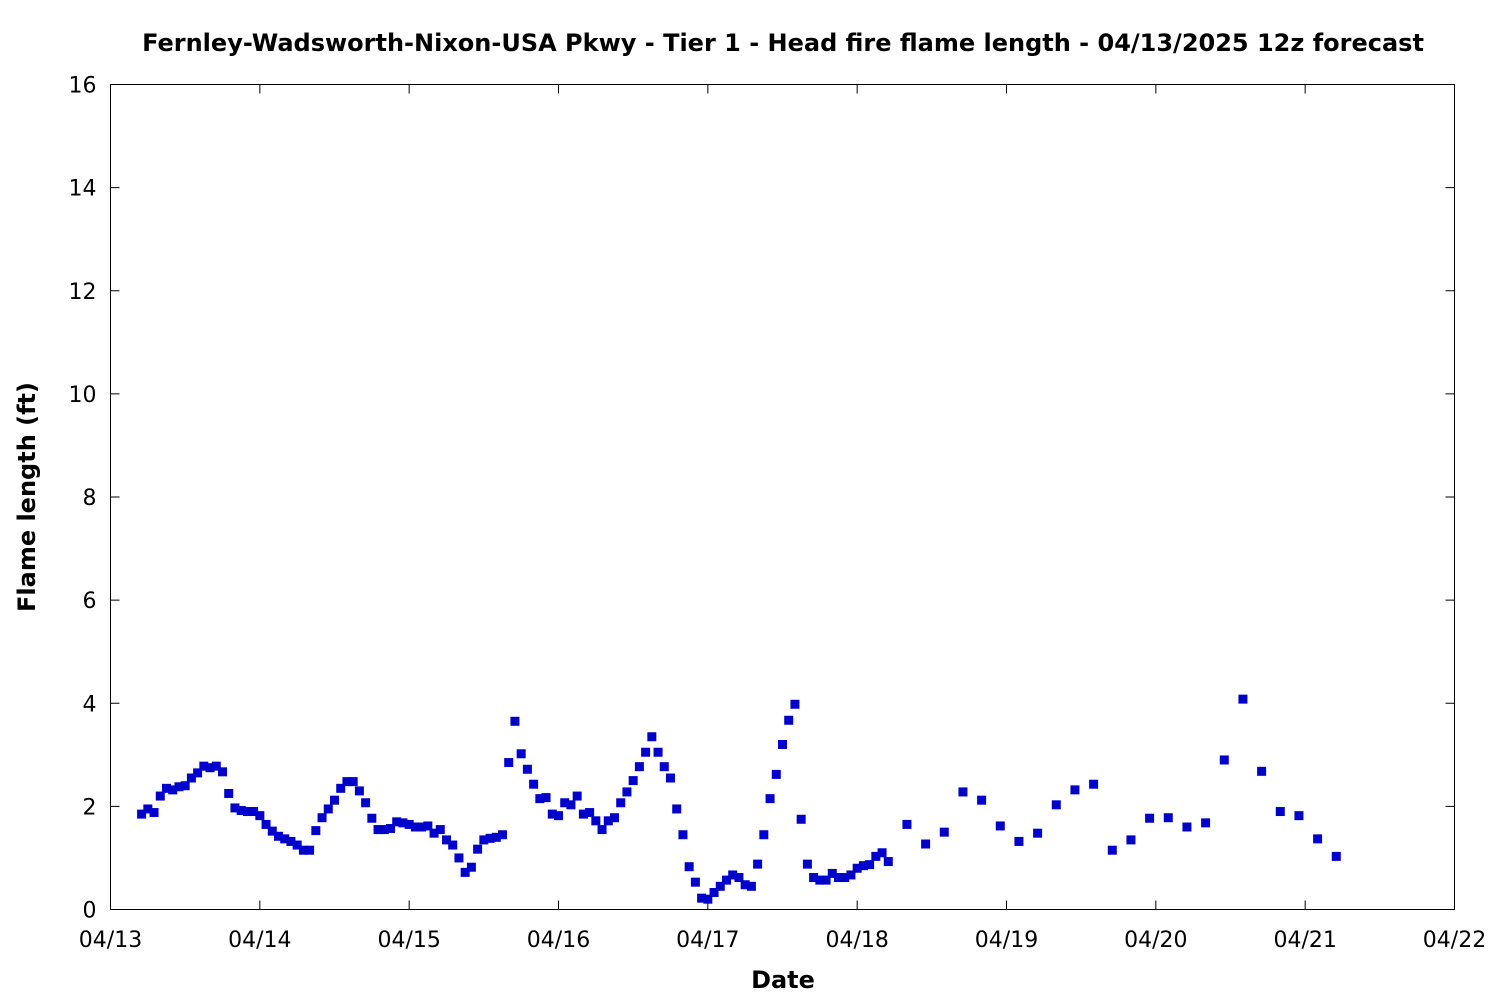 The width and height of the screenshot is (1500, 1000). I want to click on x-tick-label: 04/16, so click(558, 940).